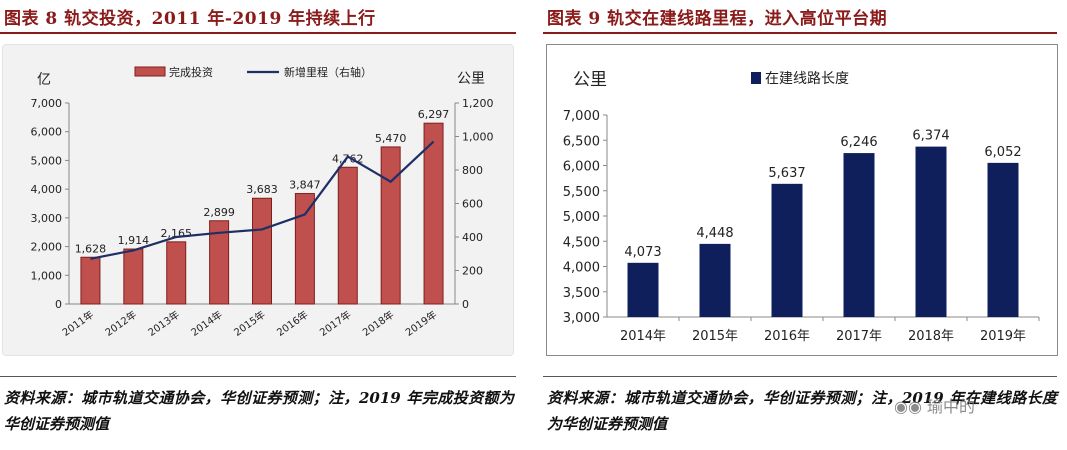 The width and height of the screenshot is (1067, 450). What do you see at coordinates (581, 167) in the screenshot?
I see `y-tick-label: 6,000` at bounding box center [581, 167].